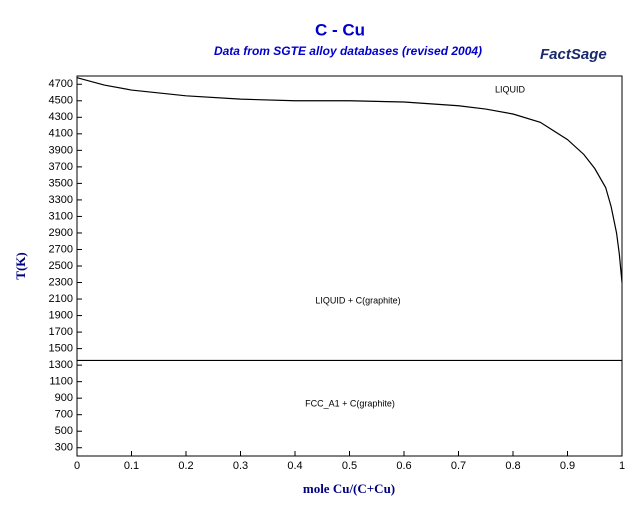 The height and width of the screenshot is (509, 640). Describe the element at coordinates (61, 332) in the screenshot. I see `y-tick-label: 1700` at that location.